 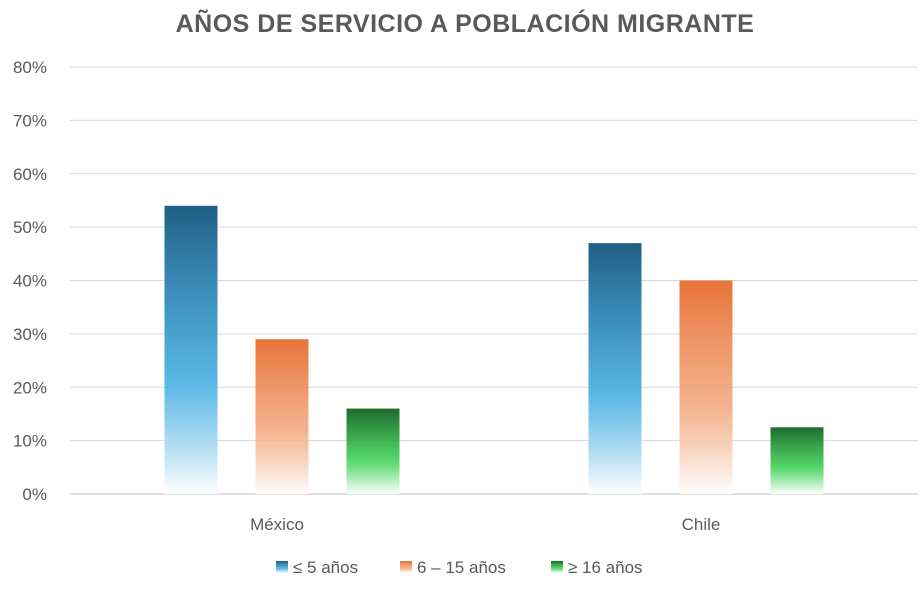 I want to click on y-tick-label: 10%, so click(x=30, y=441).